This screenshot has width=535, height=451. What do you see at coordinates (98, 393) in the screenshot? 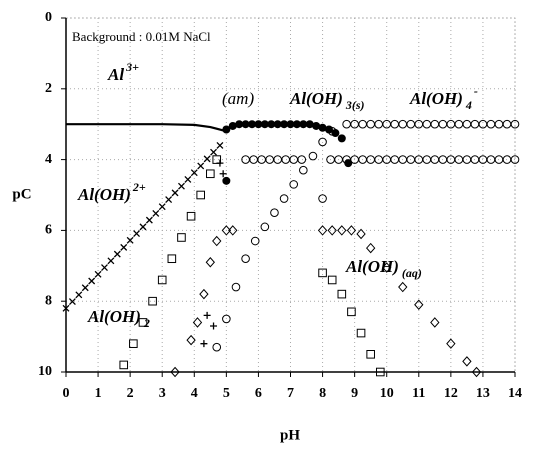
I see `x-tick-label: 1` at bounding box center [98, 393].